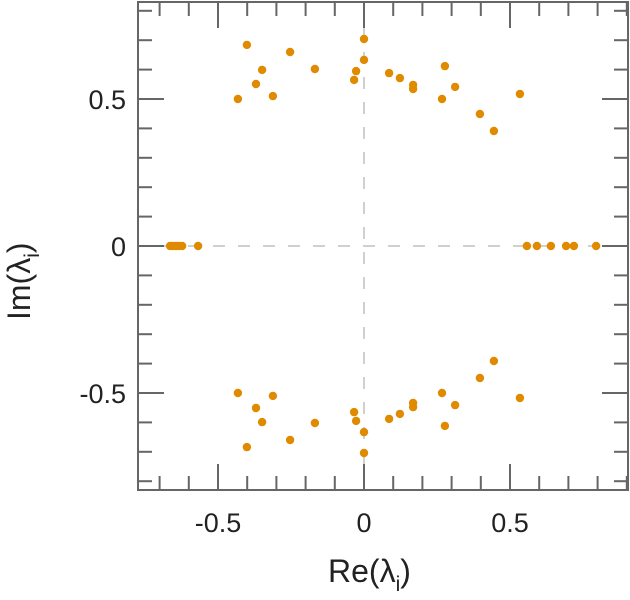 Image resolution: width=630 pixels, height=600 pixels. Describe the element at coordinates (32, 255) in the screenshot. I see `y-axis-title-sub: i` at that location.